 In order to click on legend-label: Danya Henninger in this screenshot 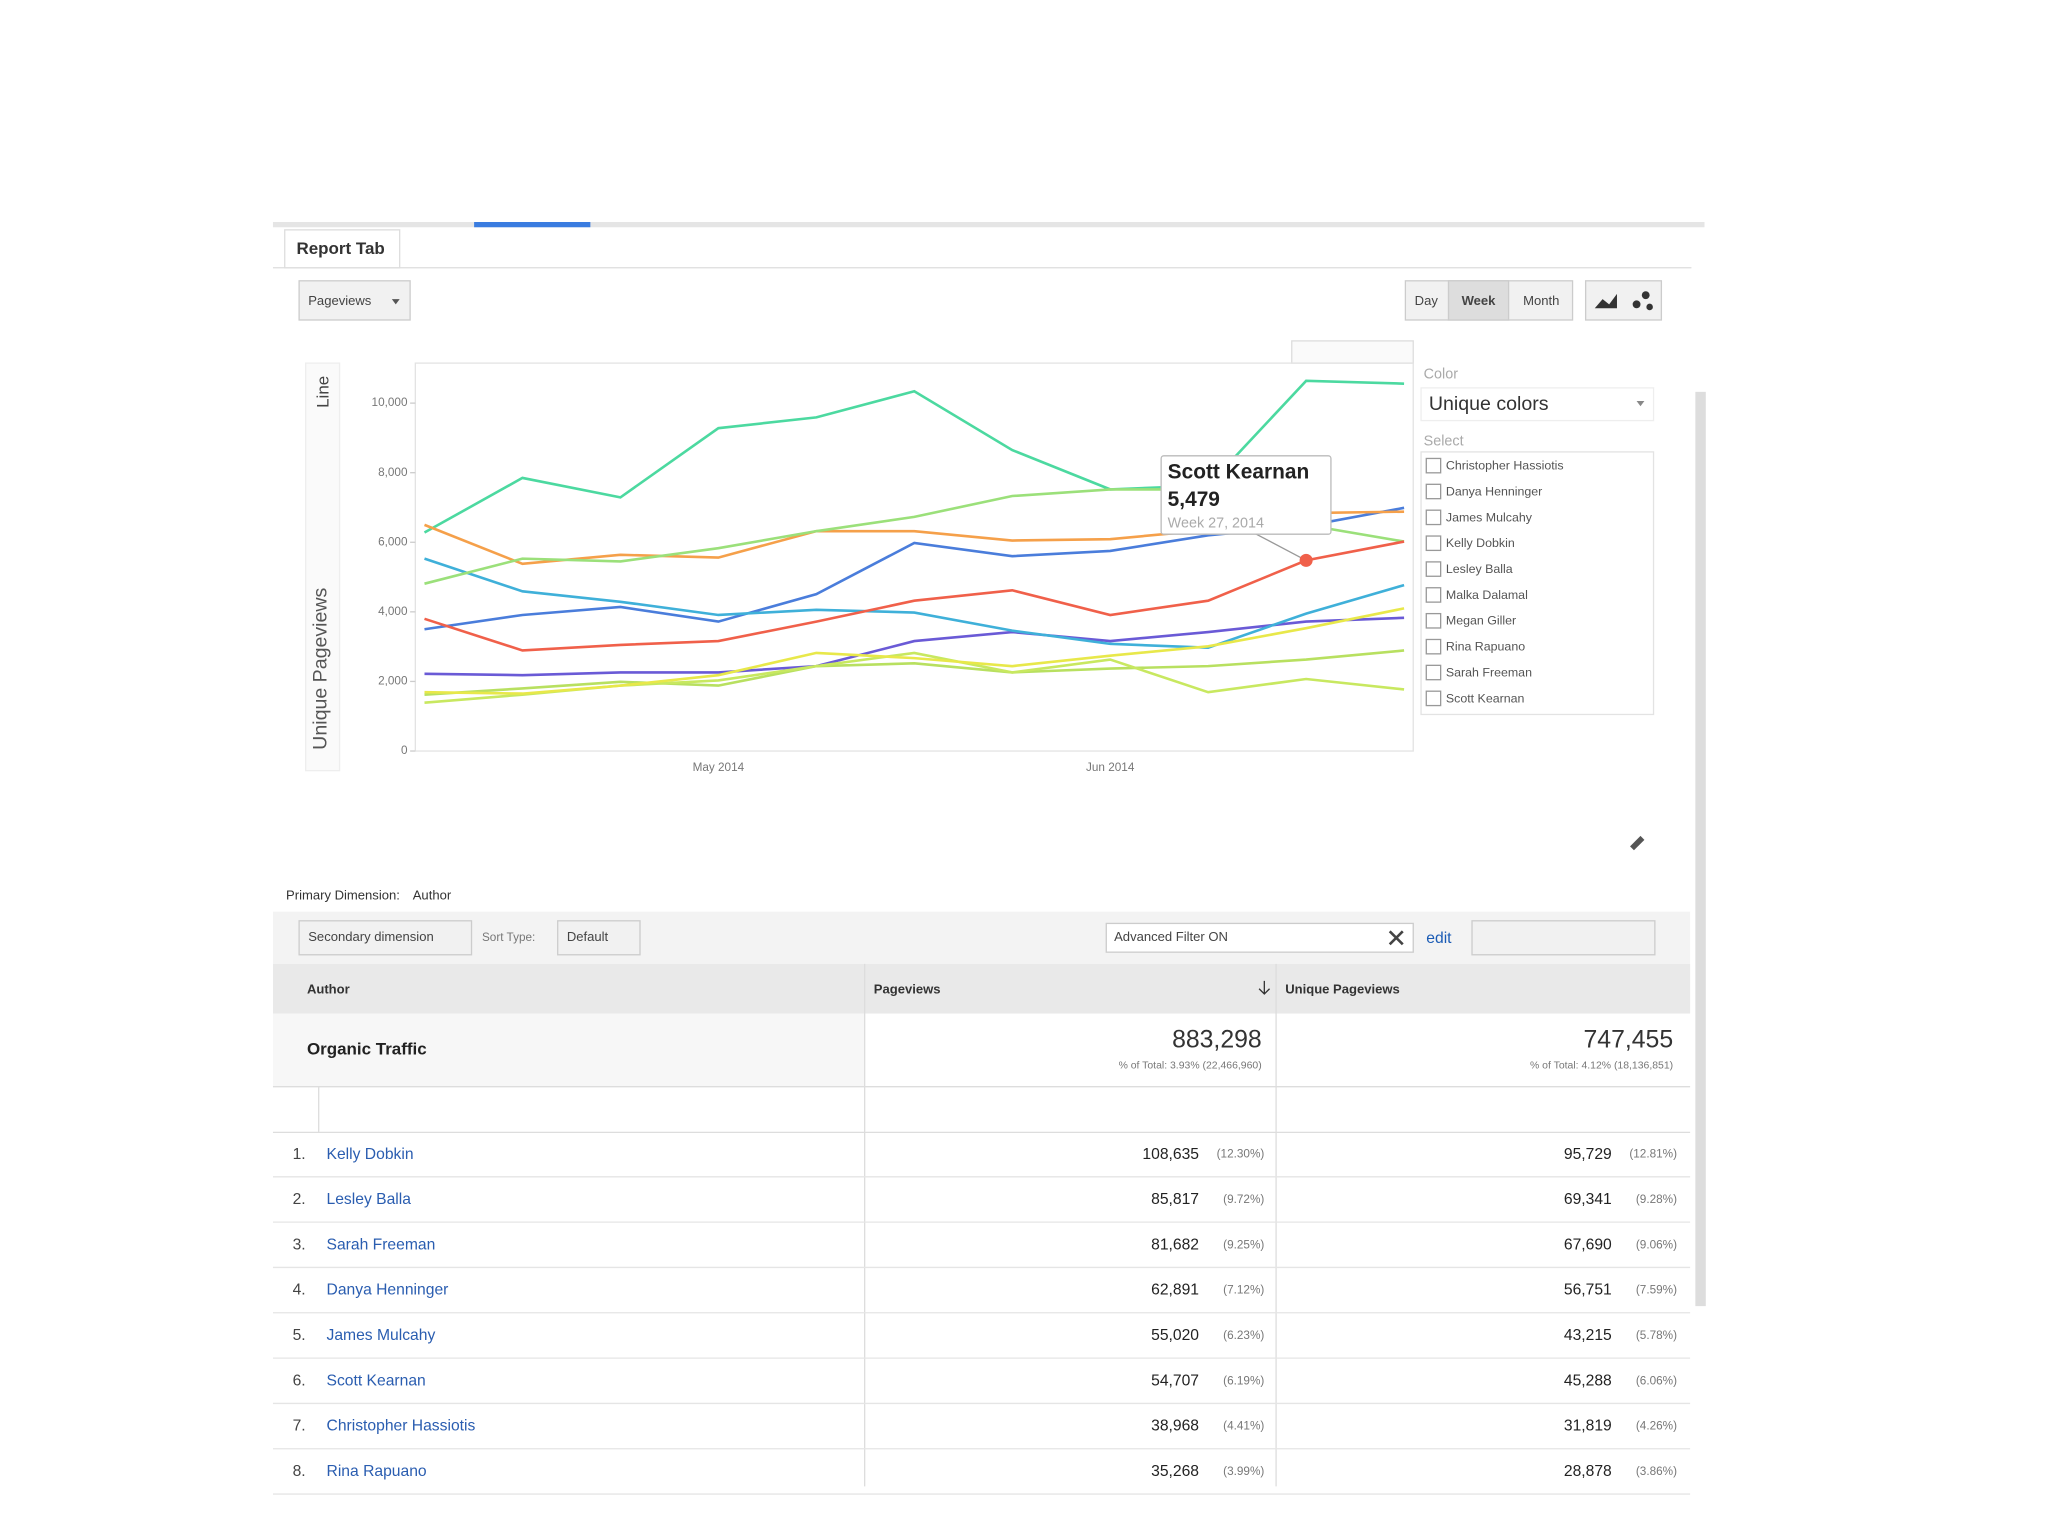, I will do `click(1494, 491)`.